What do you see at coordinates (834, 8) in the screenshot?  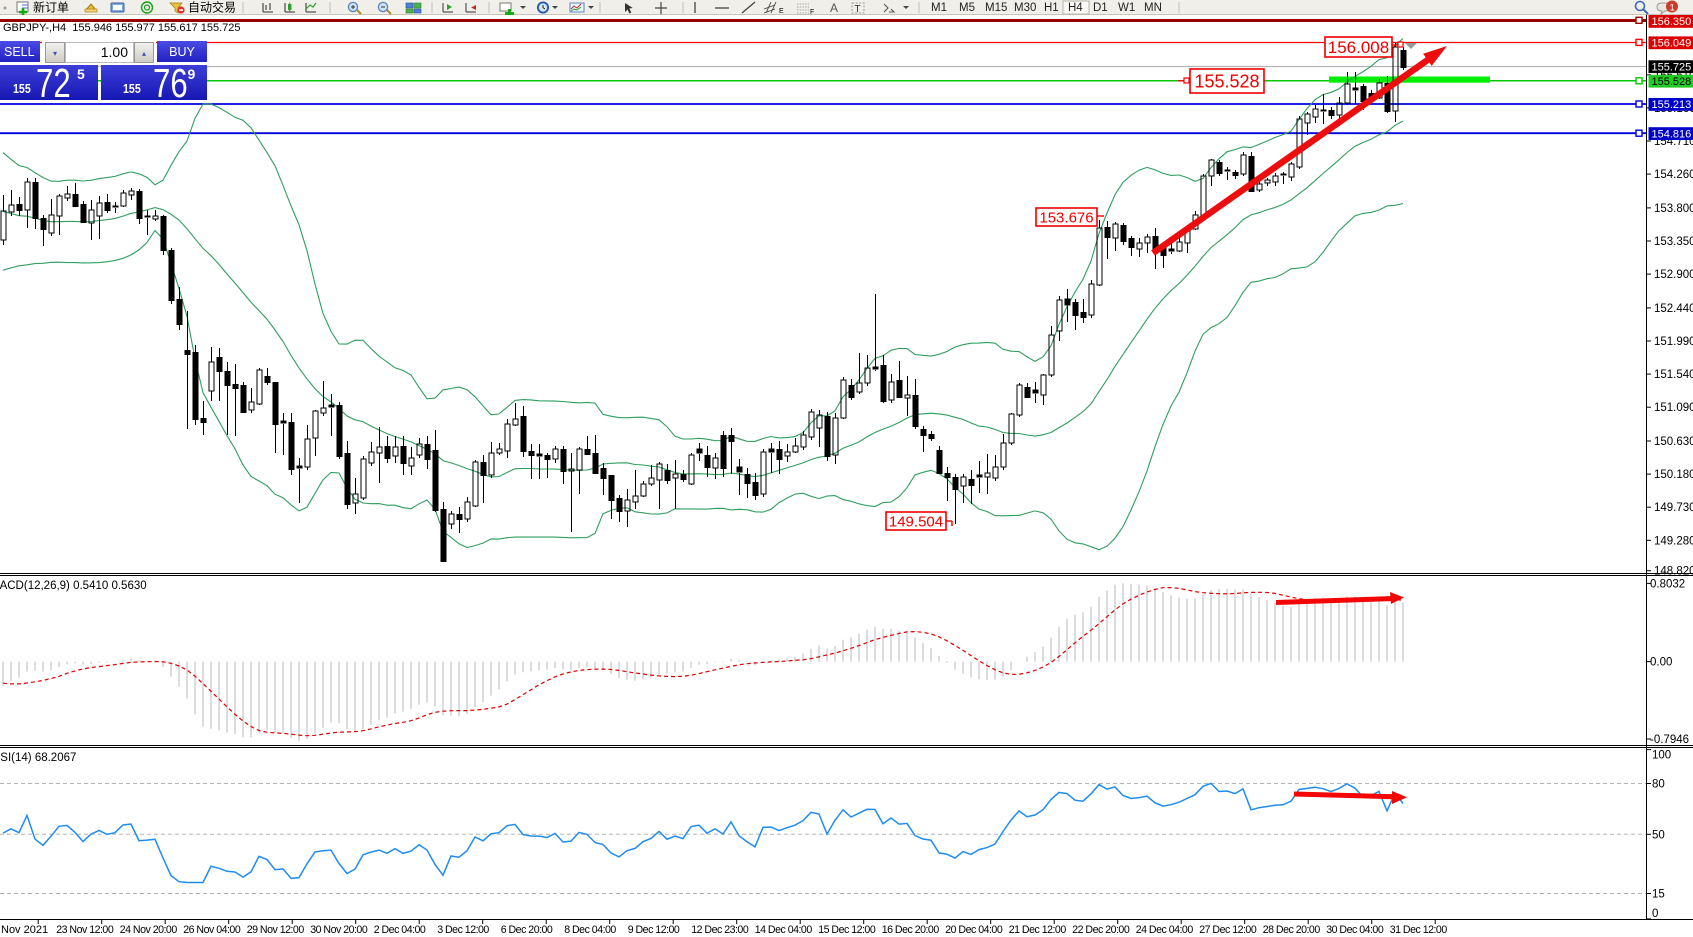 I see `svg-text: A` at bounding box center [834, 8].